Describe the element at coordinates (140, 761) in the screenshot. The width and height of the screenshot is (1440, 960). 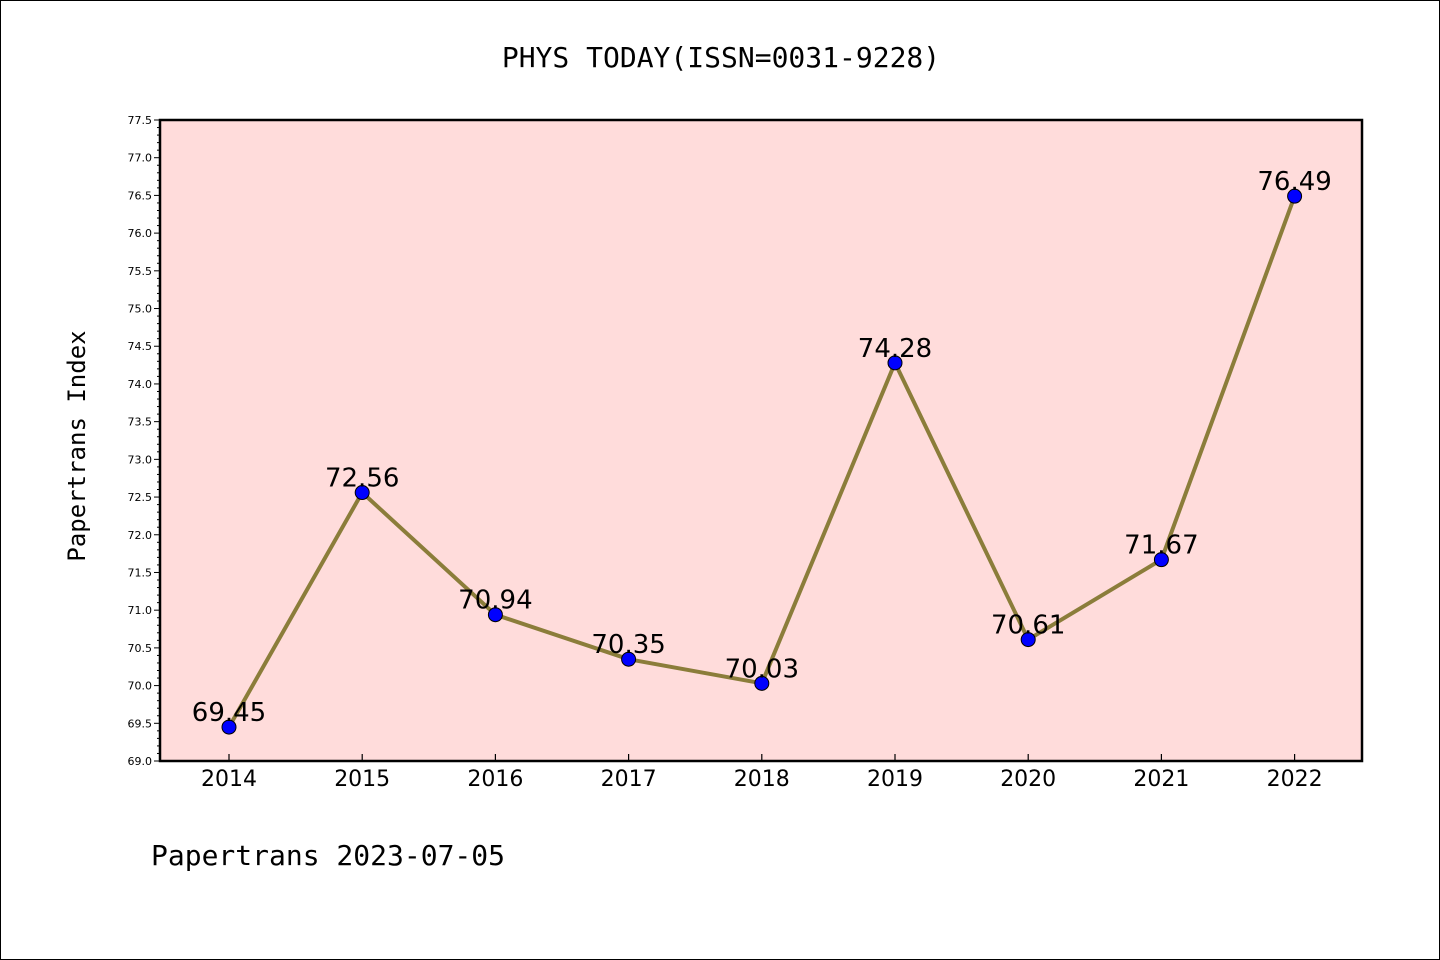
I see `y-tick-label: 69.0` at that location.